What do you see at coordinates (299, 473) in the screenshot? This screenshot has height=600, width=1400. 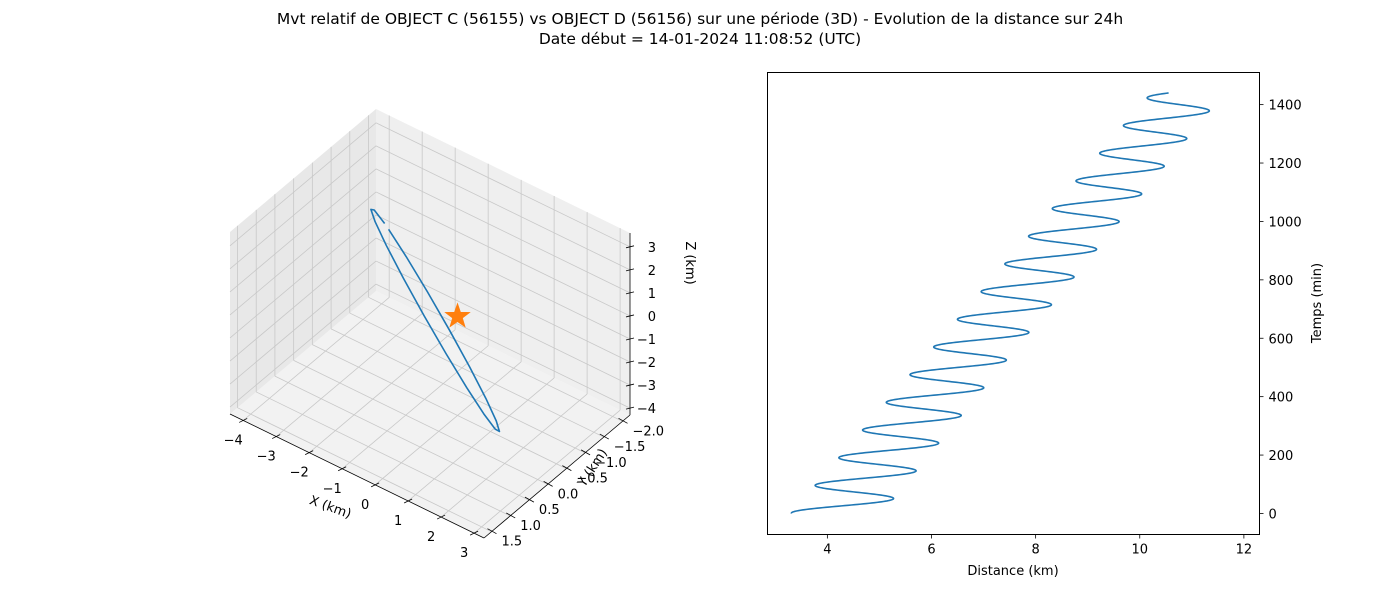 I see `x-tick-label-3d: −2` at bounding box center [299, 473].